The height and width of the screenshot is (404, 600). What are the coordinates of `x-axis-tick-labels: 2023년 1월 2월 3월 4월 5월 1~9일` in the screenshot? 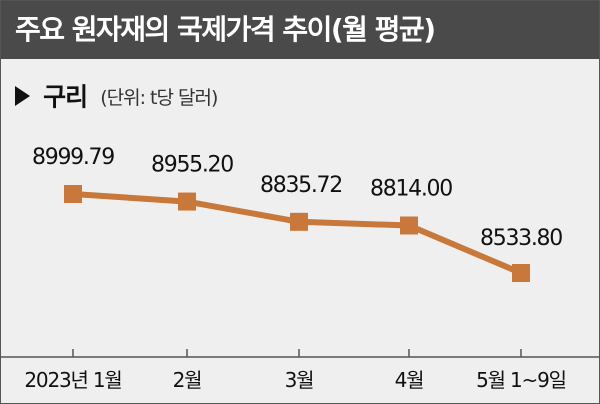 It's located at (295, 380).